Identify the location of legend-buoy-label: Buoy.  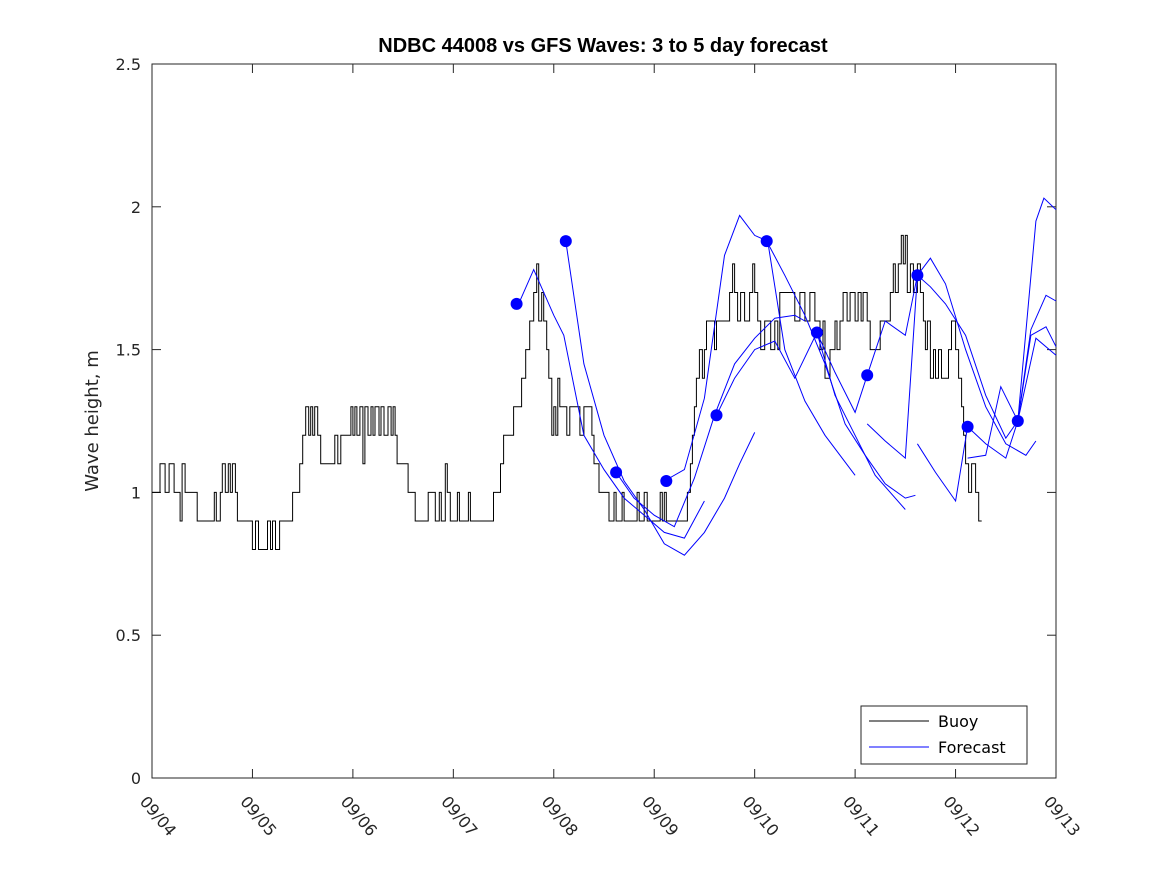
(958, 721).